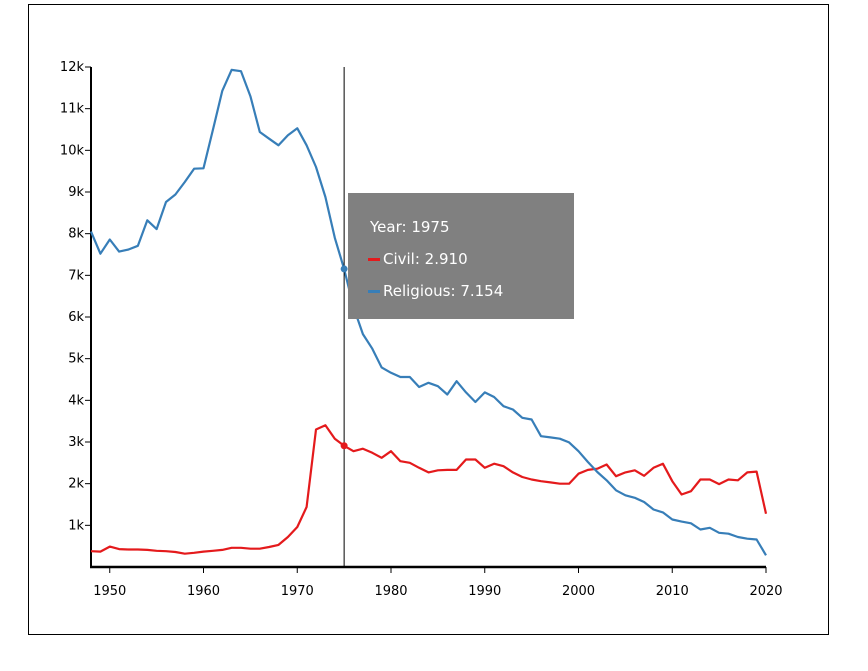  What do you see at coordinates (109, 591) in the screenshot?
I see `x-tick-label: 1950` at bounding box center [109, 591].